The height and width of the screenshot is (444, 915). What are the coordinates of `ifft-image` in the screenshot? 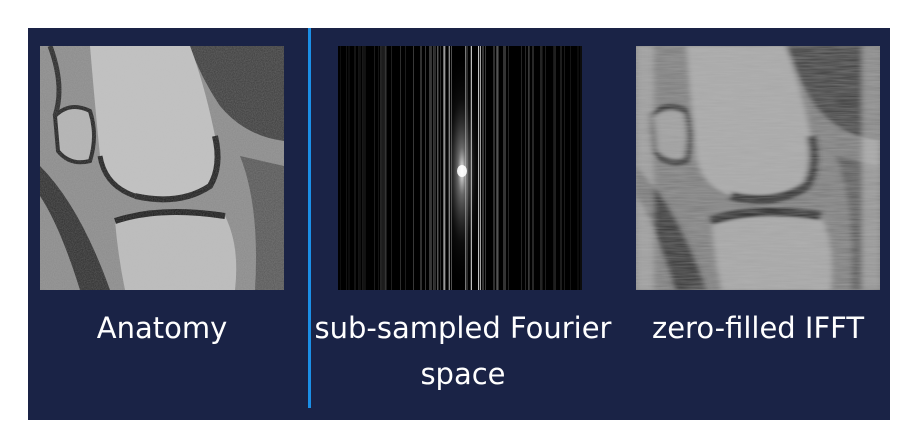 It's located at (758, 168).